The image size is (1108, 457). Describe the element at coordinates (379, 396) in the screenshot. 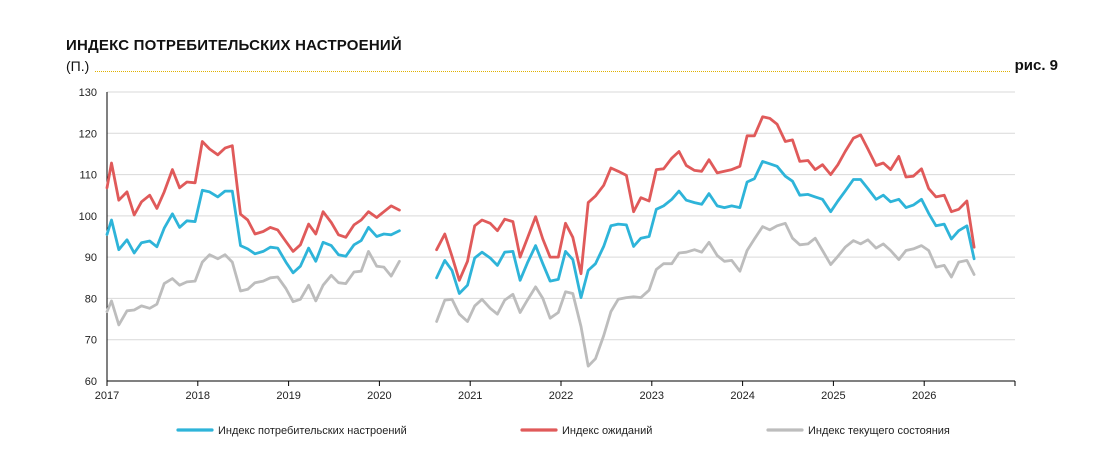

I see `x-tick-label: 2020` at that location.